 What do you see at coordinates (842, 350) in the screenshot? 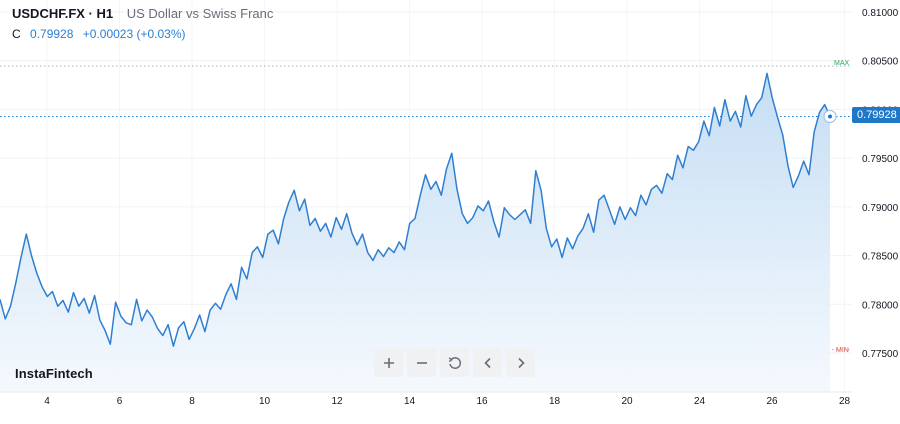
I see `min-label: MIN` at bounding box center [842, 350].